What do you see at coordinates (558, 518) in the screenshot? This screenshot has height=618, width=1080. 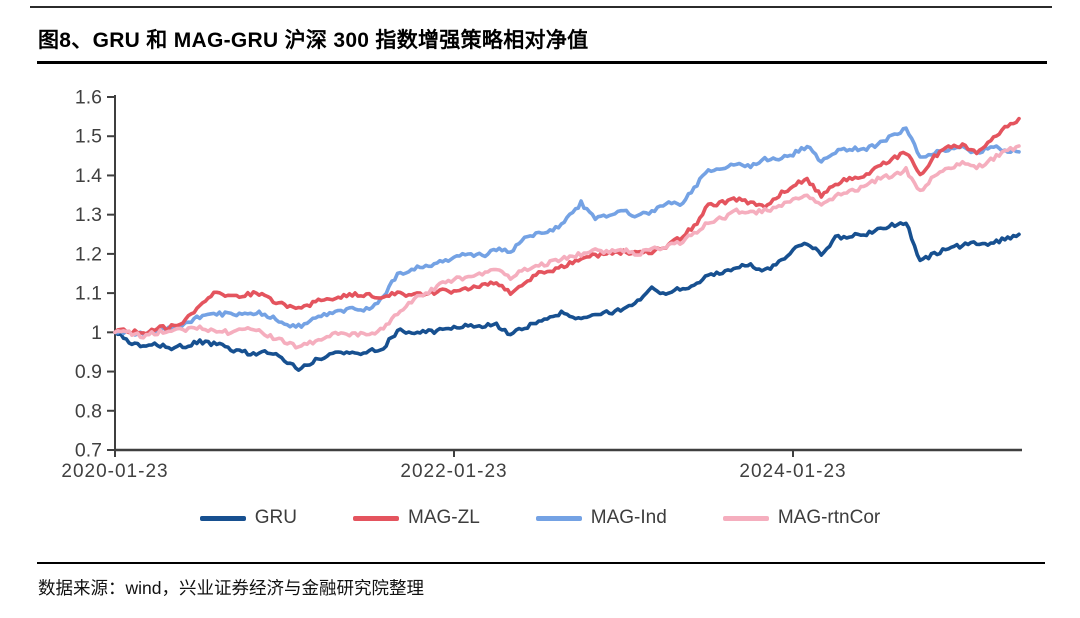 I see `legend-swatch-mag-ind` at bounding box center [558, 518].